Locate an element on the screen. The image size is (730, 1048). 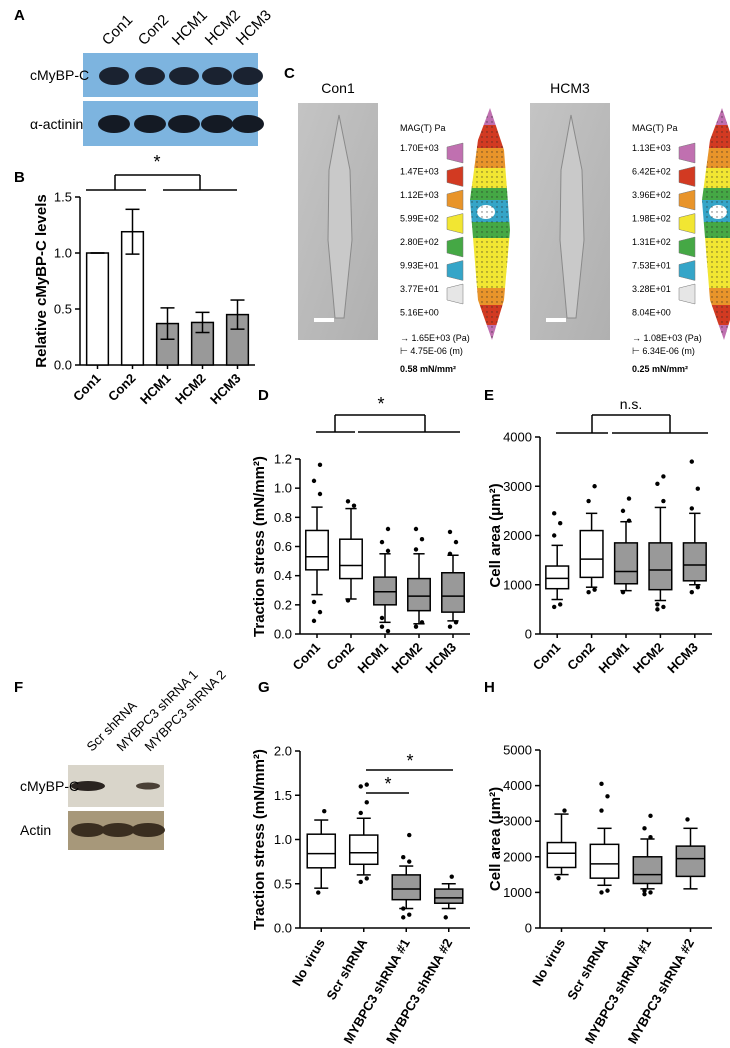
y-tick-label: 0 is located at coordinates (528, 634).